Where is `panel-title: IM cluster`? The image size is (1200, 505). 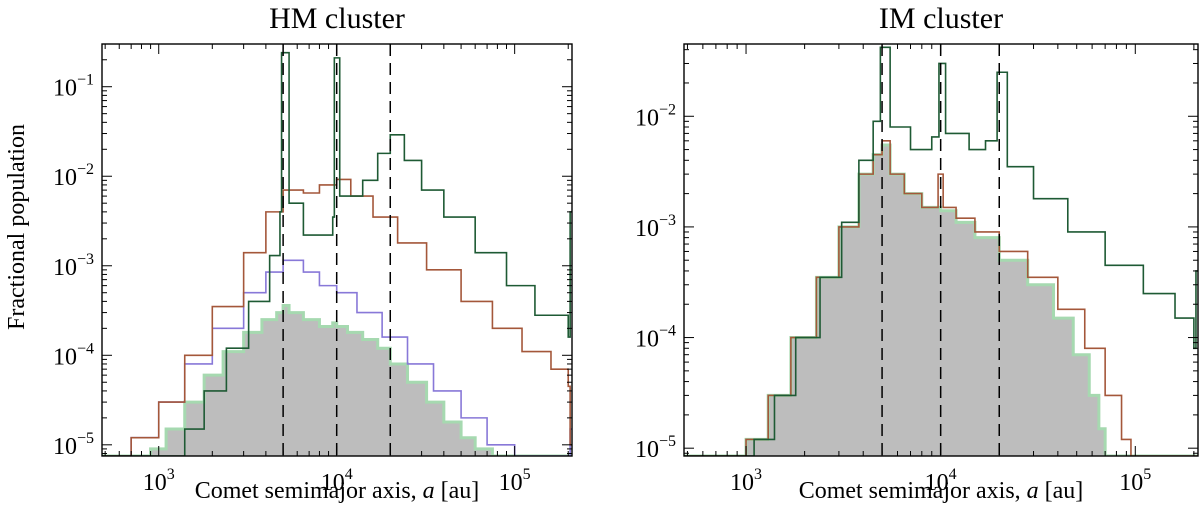
panel-title: IM cluster is located at coordinates (941, 18).